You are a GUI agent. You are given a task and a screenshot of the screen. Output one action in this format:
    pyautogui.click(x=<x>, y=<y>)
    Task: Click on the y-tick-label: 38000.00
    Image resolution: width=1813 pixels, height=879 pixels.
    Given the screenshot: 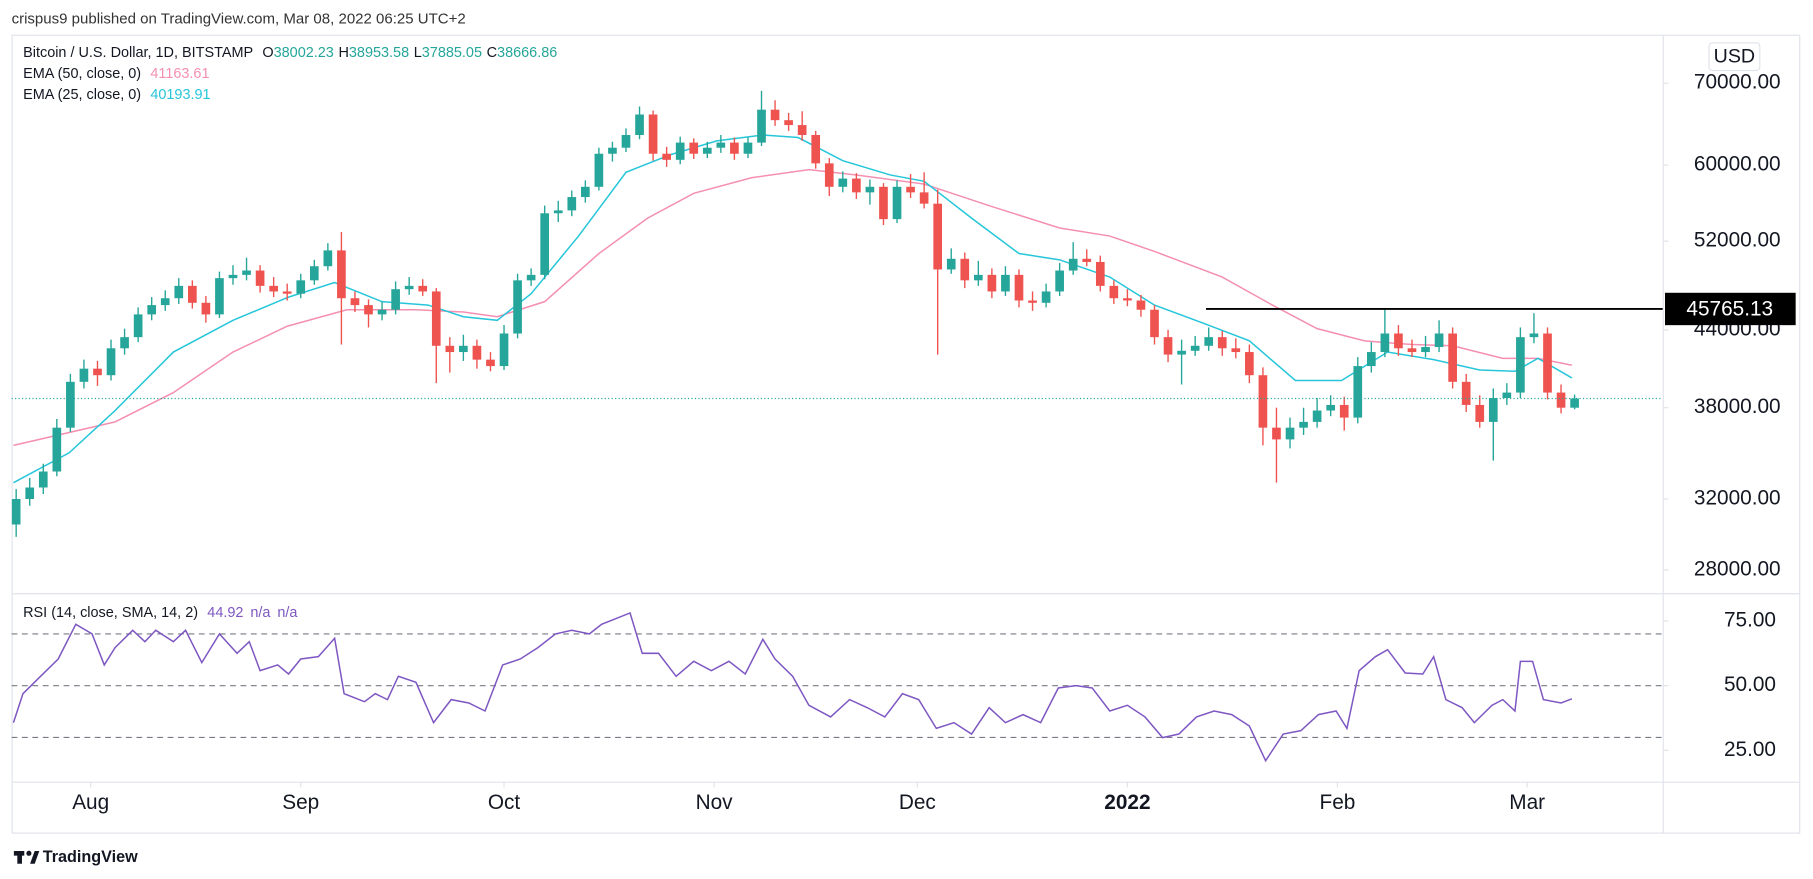 What is the action you would take?
    pyautogui.click(x=1737, y=406)
    